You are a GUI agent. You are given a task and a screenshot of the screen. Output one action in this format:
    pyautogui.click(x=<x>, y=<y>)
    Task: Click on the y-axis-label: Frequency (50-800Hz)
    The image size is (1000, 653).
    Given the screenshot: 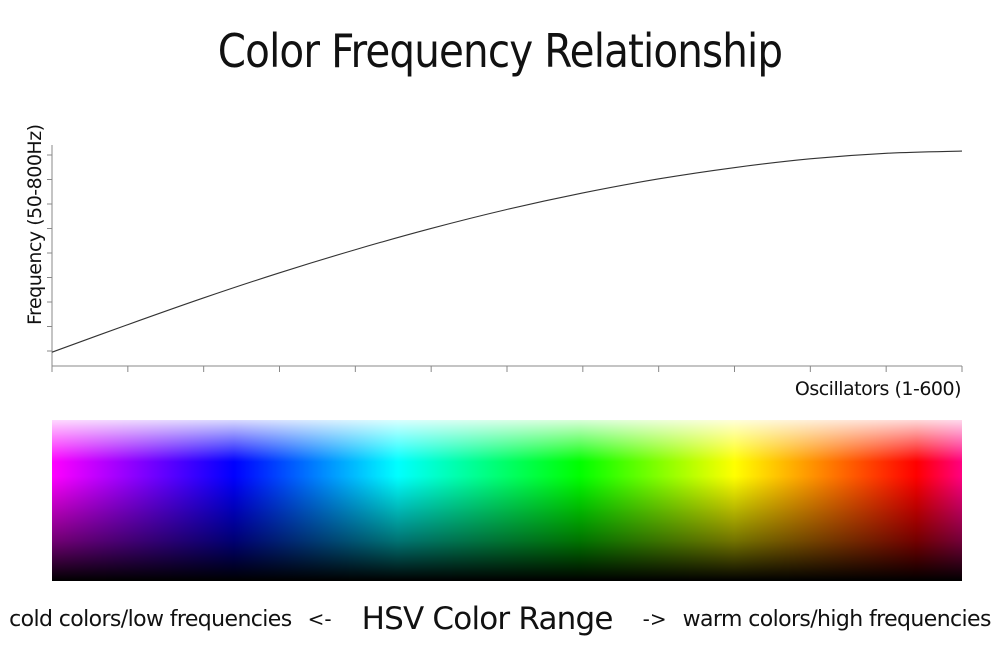 What is the action you would take?
    pyautogui.click(x=35, y=224)
    